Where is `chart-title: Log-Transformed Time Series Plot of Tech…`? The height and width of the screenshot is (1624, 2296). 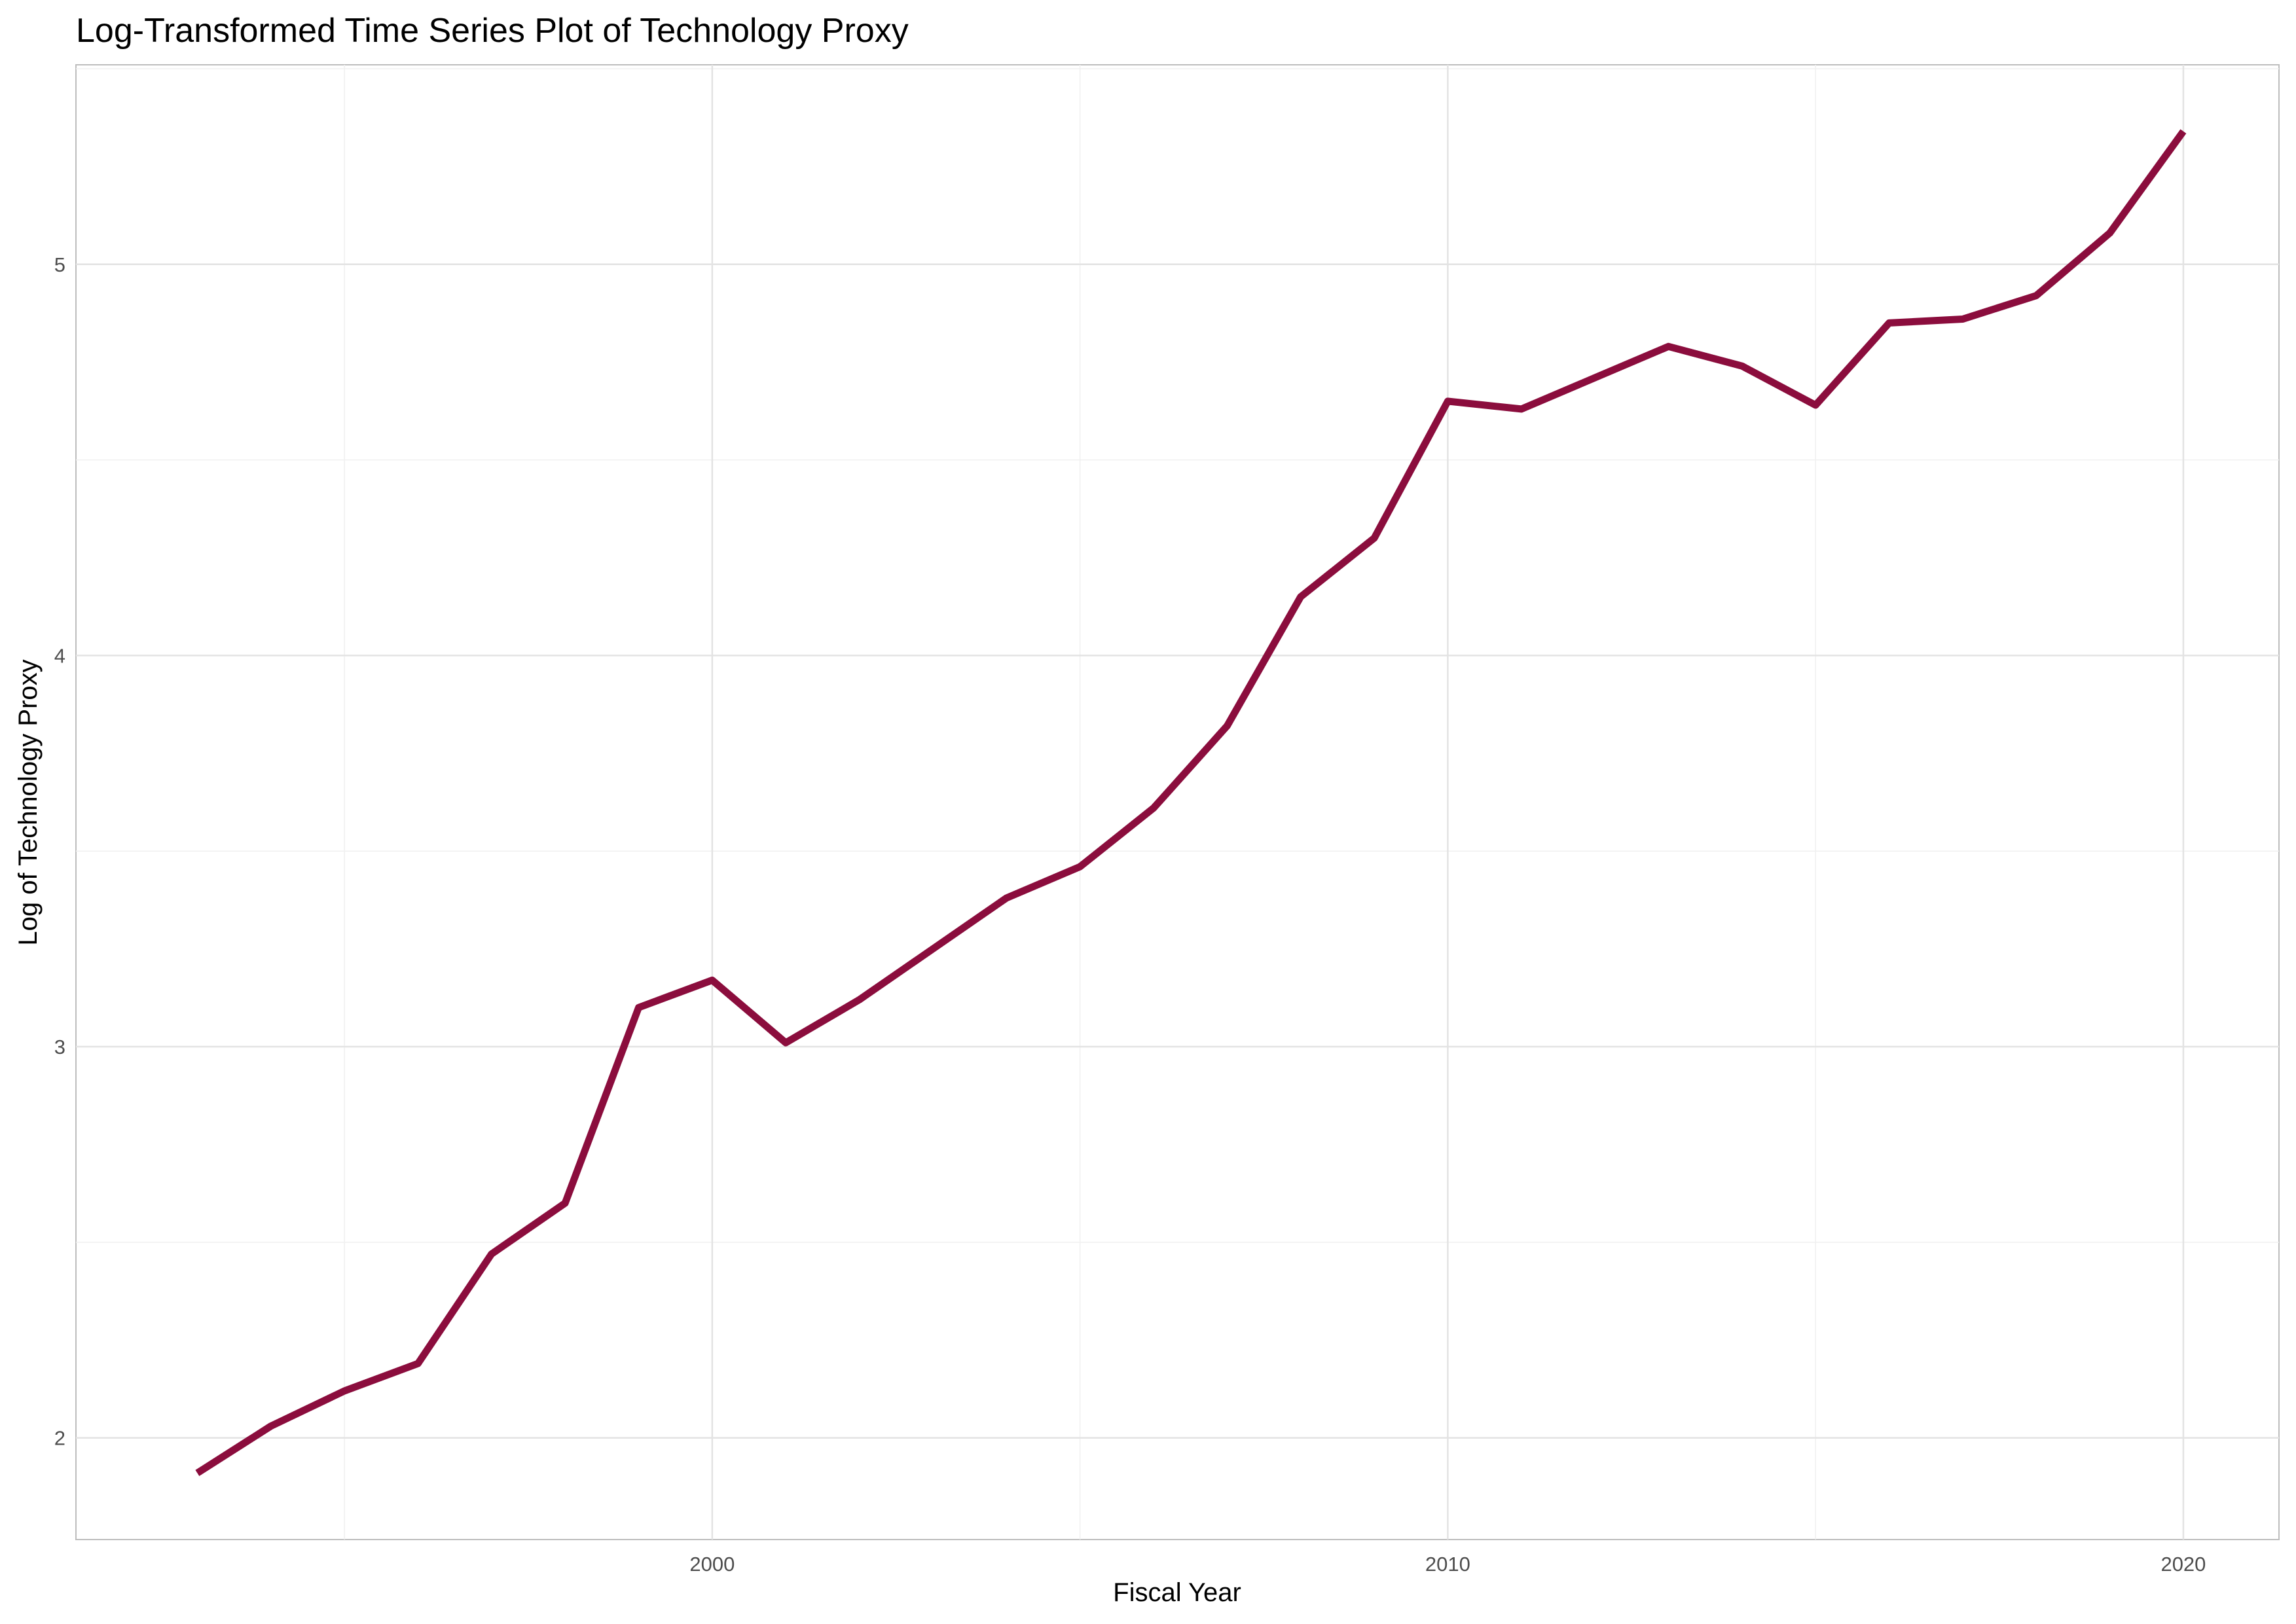
chart-title: Log-Transformed Time Series Plot of Tech… is located at coordinates (492, 31).